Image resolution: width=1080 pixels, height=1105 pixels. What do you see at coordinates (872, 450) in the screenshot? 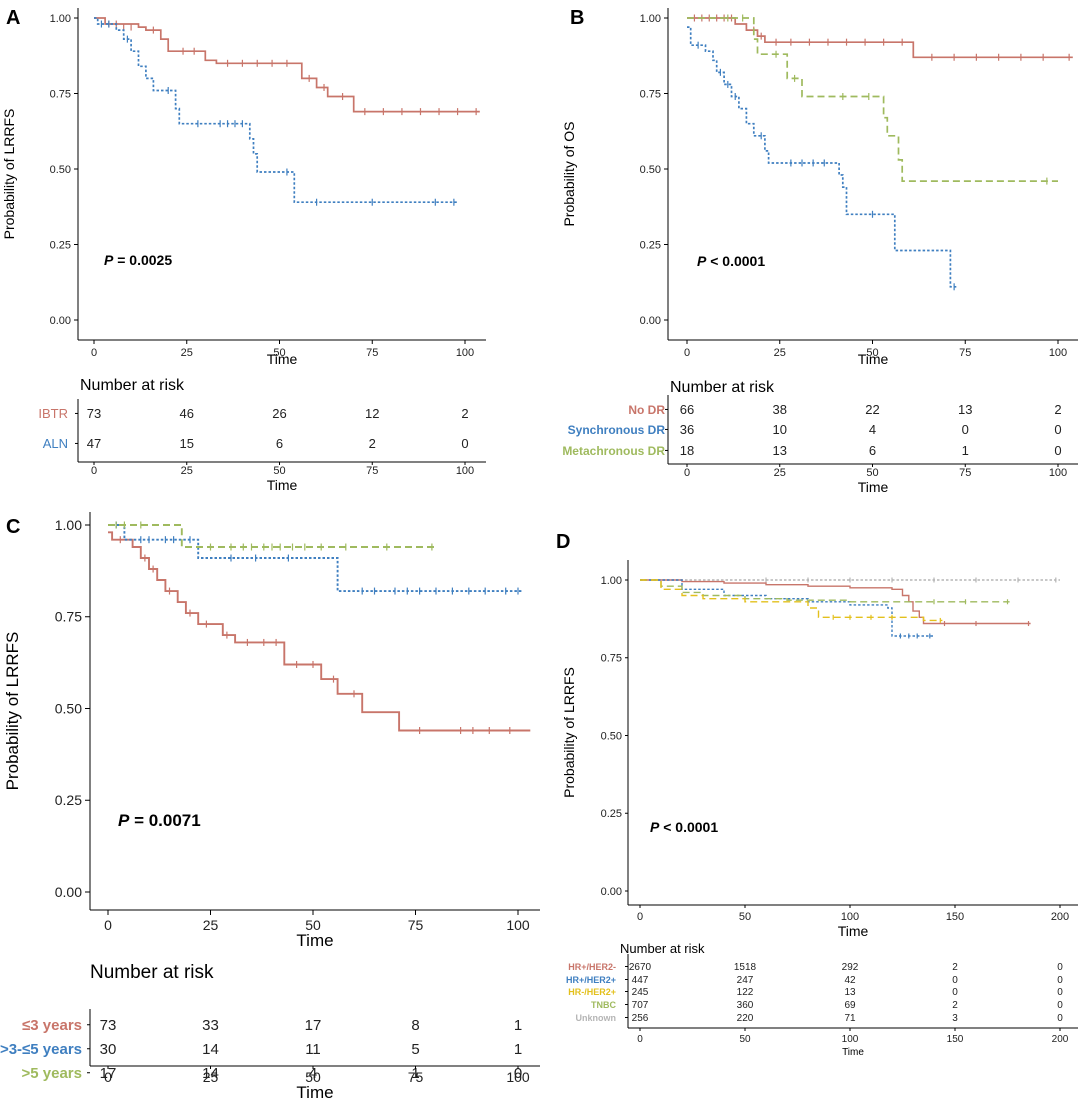
I see `panel-b-risk-value: 6` at bounding box center [872, 450].